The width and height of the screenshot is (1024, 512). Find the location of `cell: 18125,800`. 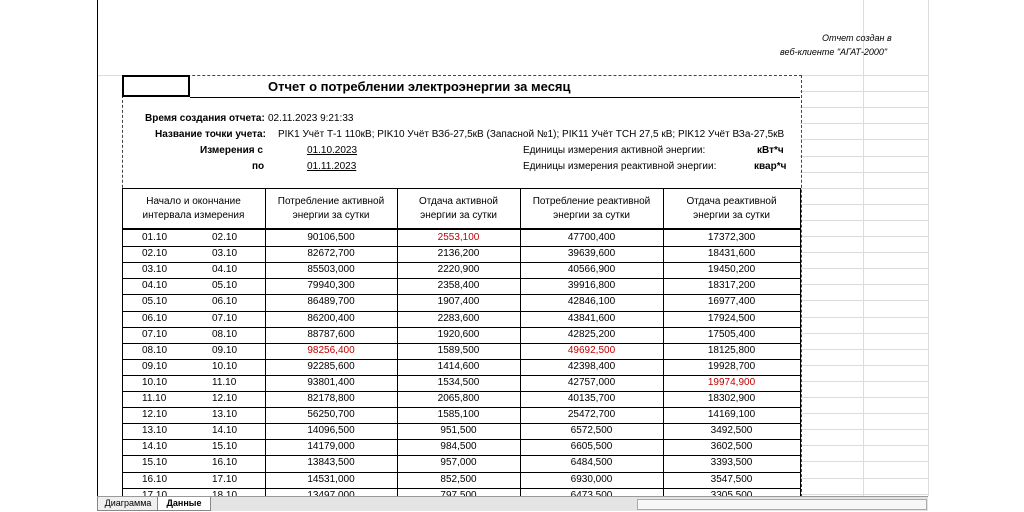

cell: 18125,800 is located at coordinates (731, 350).